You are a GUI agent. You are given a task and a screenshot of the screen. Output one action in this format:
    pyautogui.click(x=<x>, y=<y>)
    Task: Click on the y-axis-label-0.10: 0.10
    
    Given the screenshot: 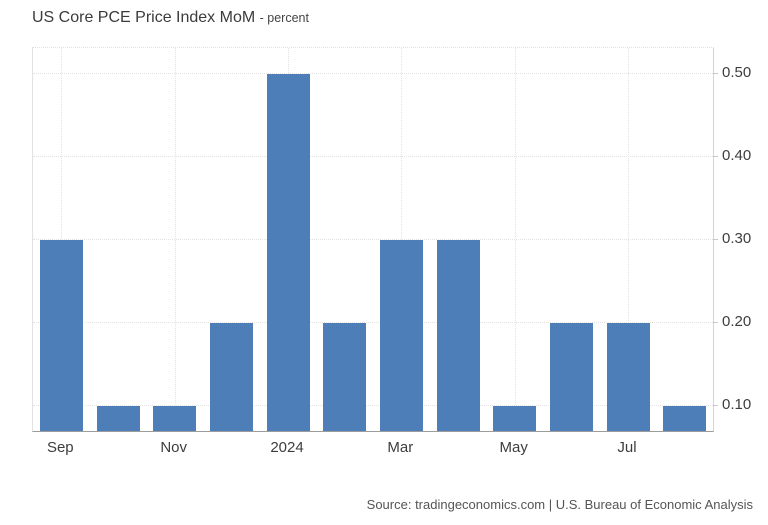 What is the action you would take?
    pyautogui.click(x=737, y=404)
    